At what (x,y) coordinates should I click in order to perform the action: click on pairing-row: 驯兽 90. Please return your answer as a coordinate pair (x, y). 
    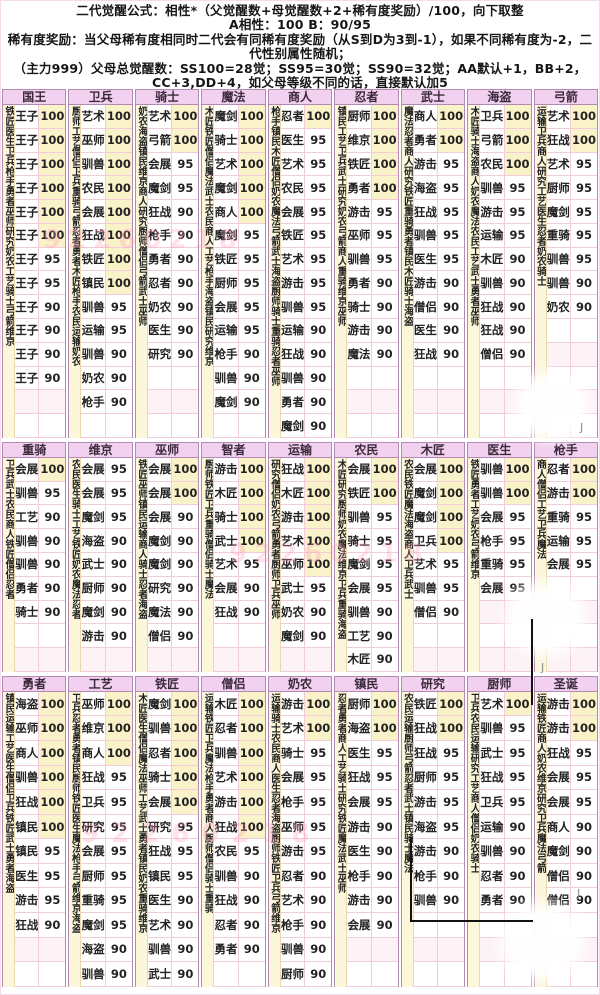
    Looking at the image, I should click on (106, 974).